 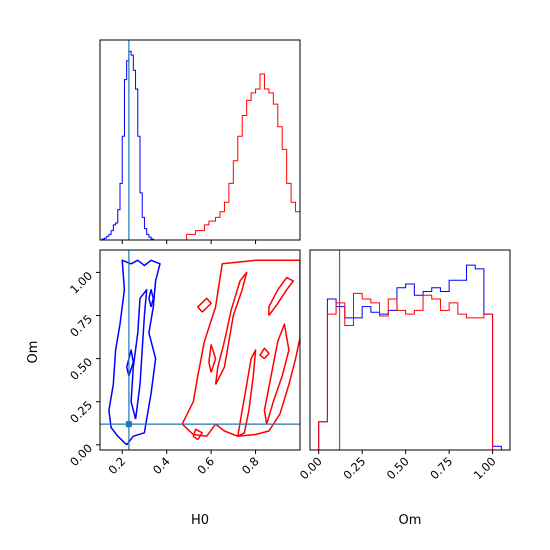 What do you see at coordinates (128, 424) in the screenshot?
I see `truth-marker` at bounding box center [128, 424].